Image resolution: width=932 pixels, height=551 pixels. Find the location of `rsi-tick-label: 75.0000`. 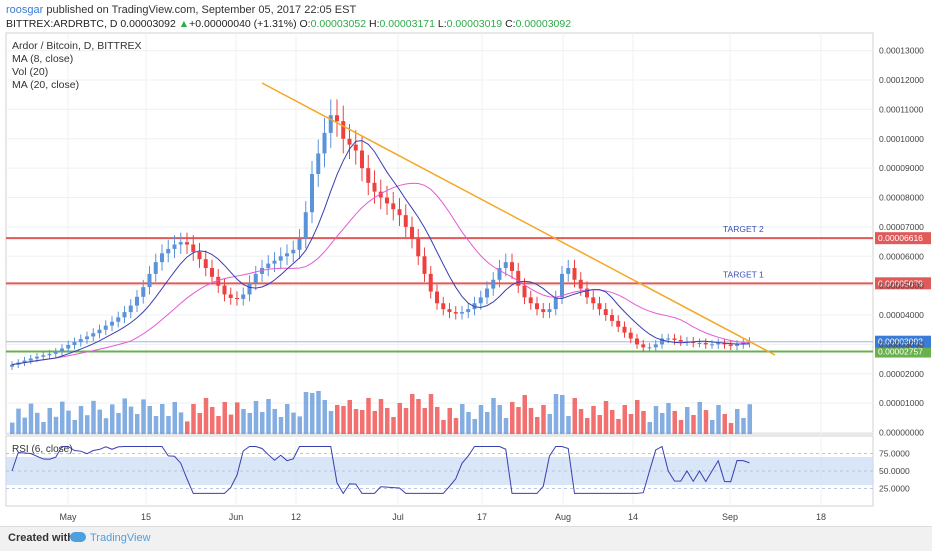

rsi-tick-label: 75.0000 is located at coordinates (894, 454).